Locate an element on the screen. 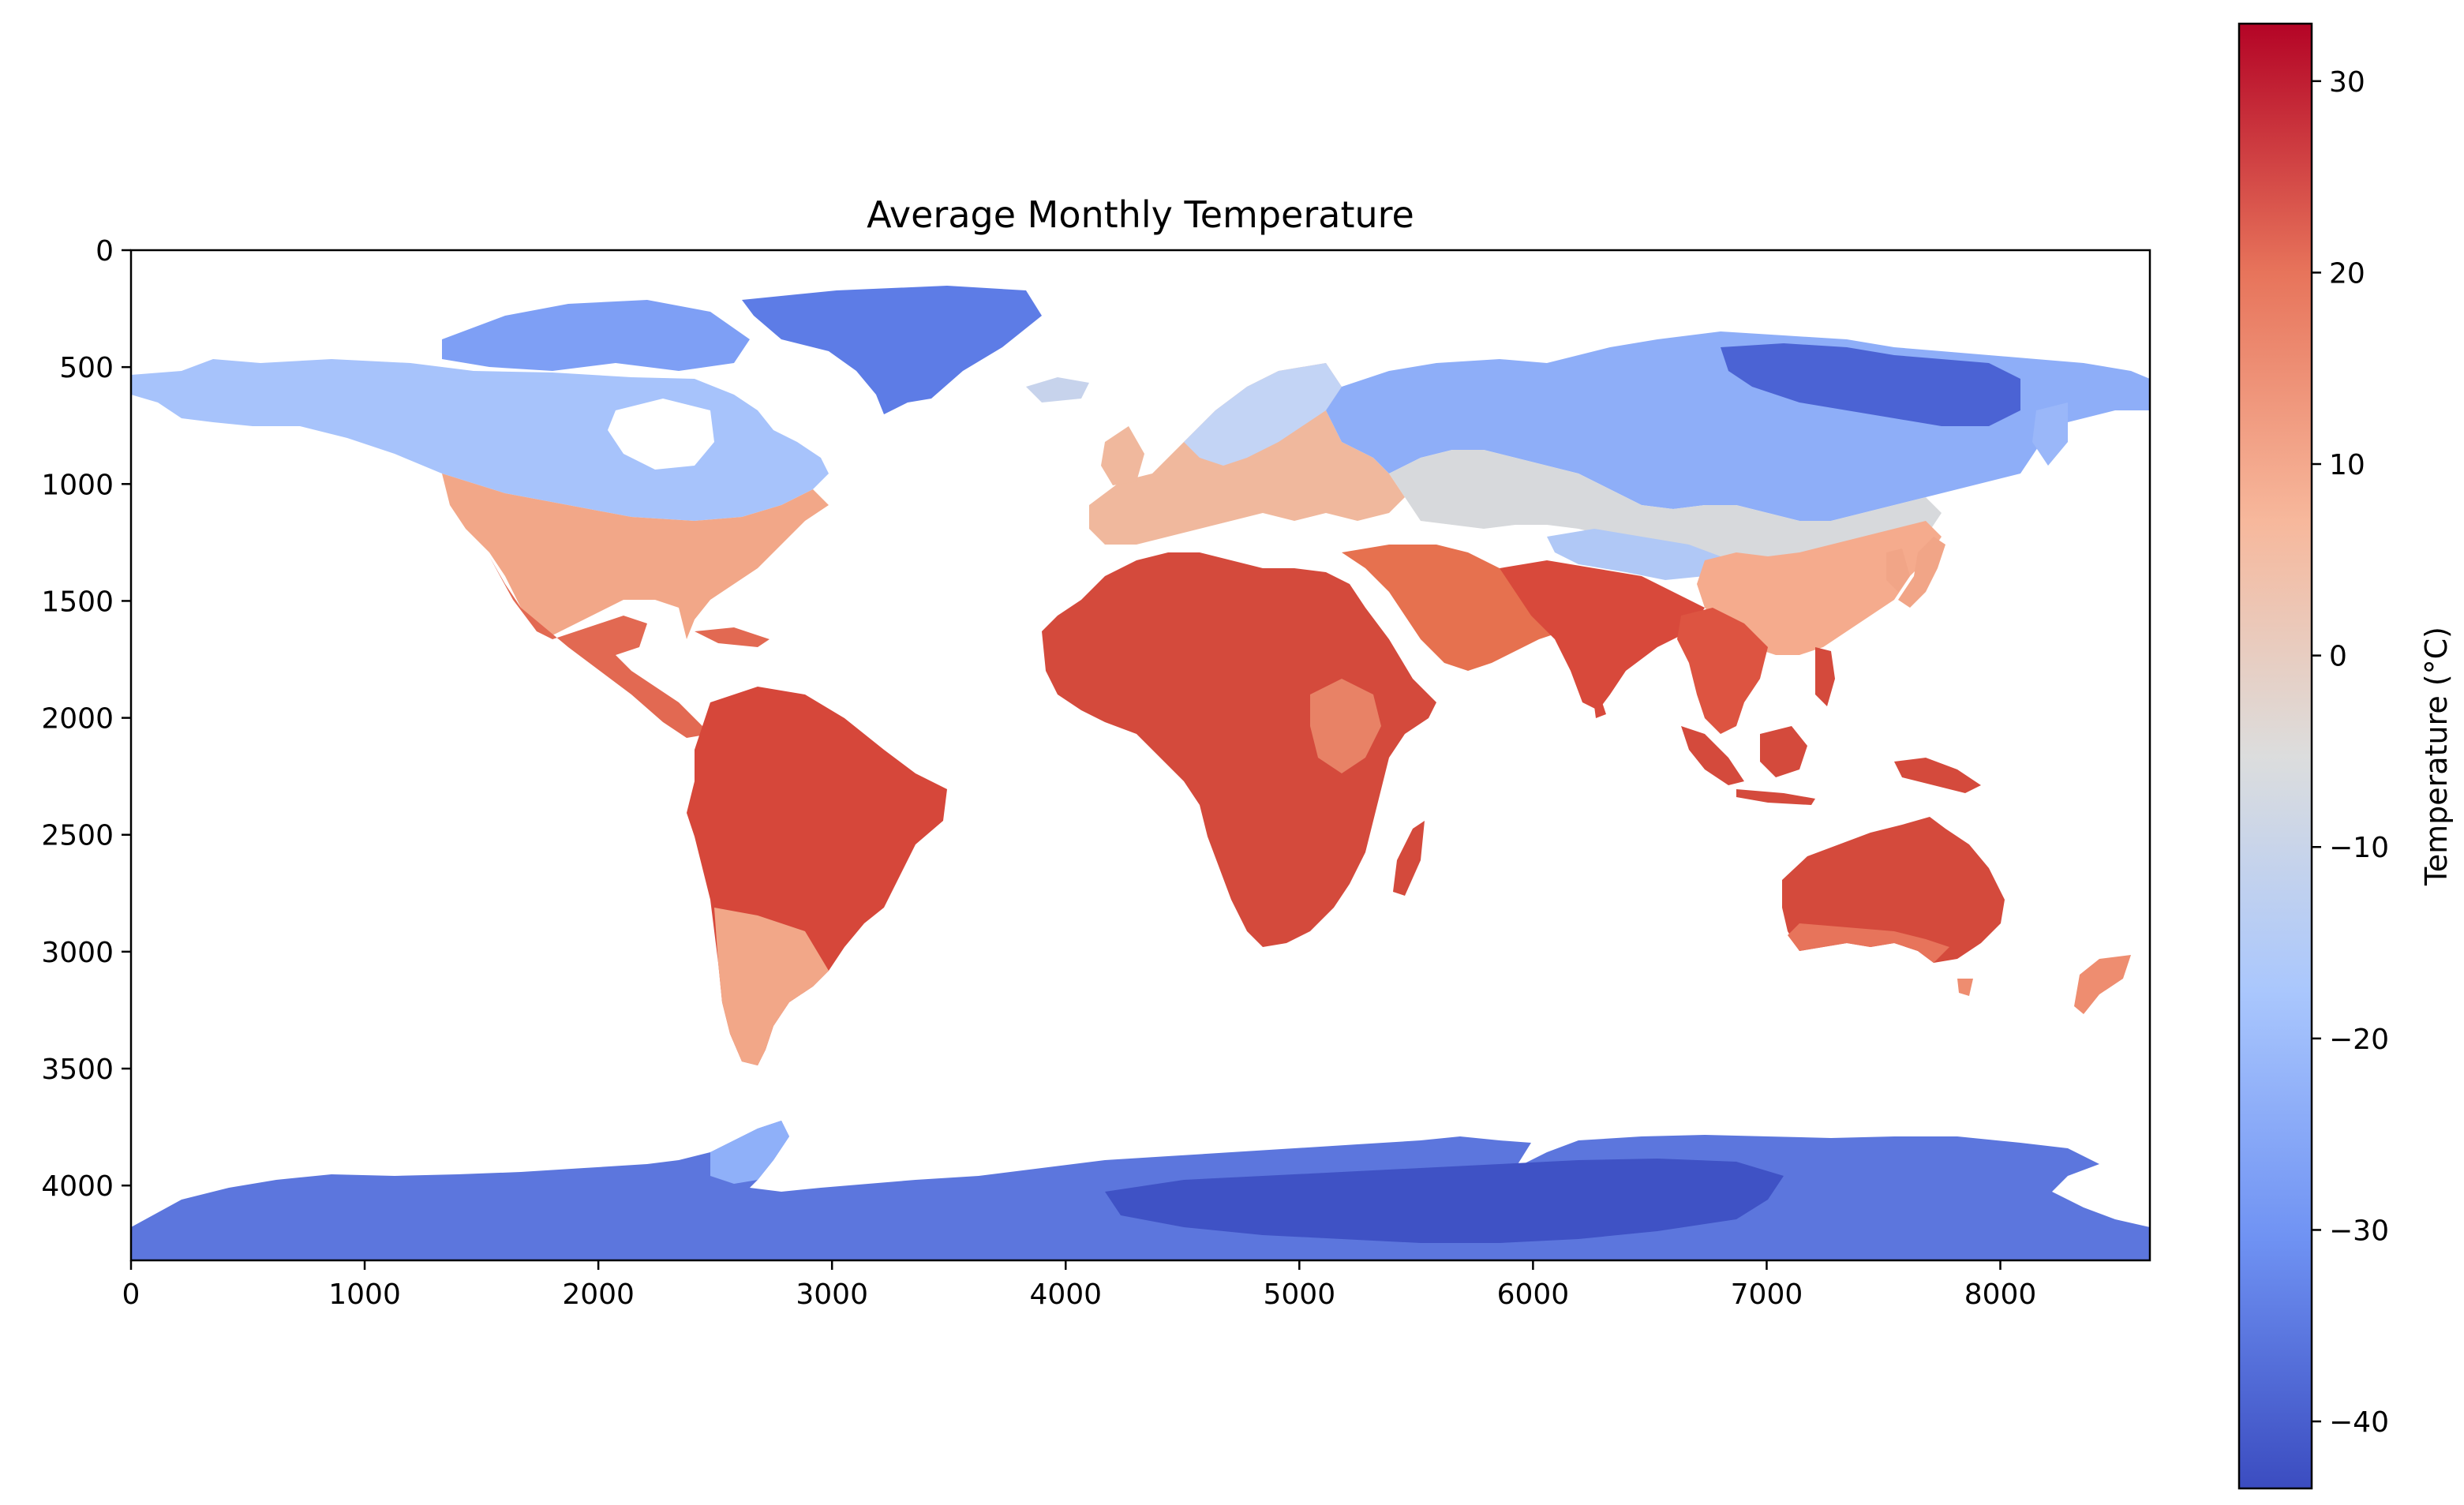  region-java is located at coordinates (1775, 797).